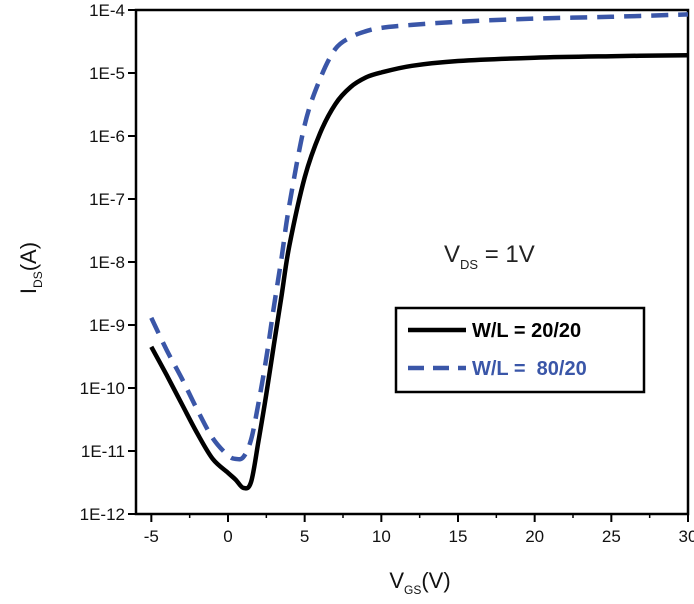  What do you see at coordinates (686, 536) in the screenshot?
I see `x-tick-label: 30` at bounding box center [686, 536].